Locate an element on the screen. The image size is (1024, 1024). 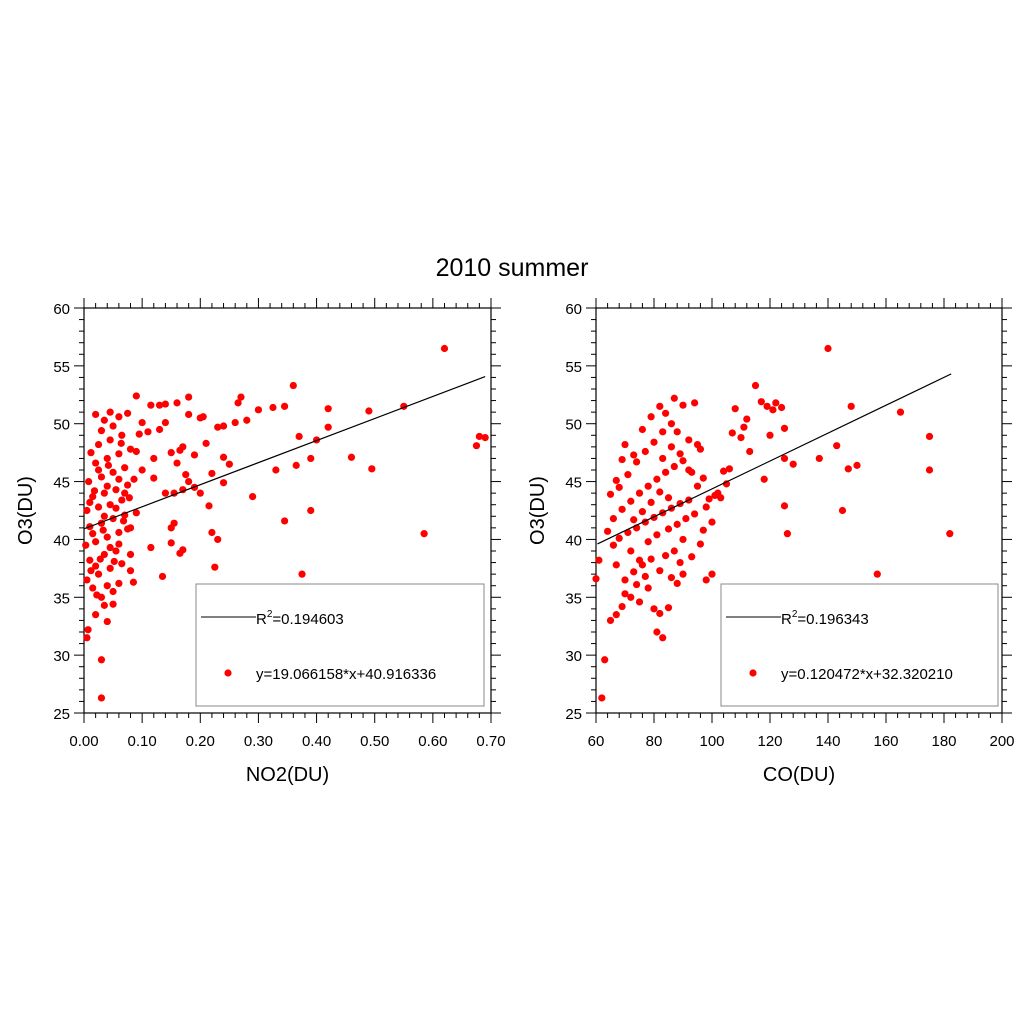
legend-equation: y=0.120472*x+32.320210 is located at coordinates (867, 674).